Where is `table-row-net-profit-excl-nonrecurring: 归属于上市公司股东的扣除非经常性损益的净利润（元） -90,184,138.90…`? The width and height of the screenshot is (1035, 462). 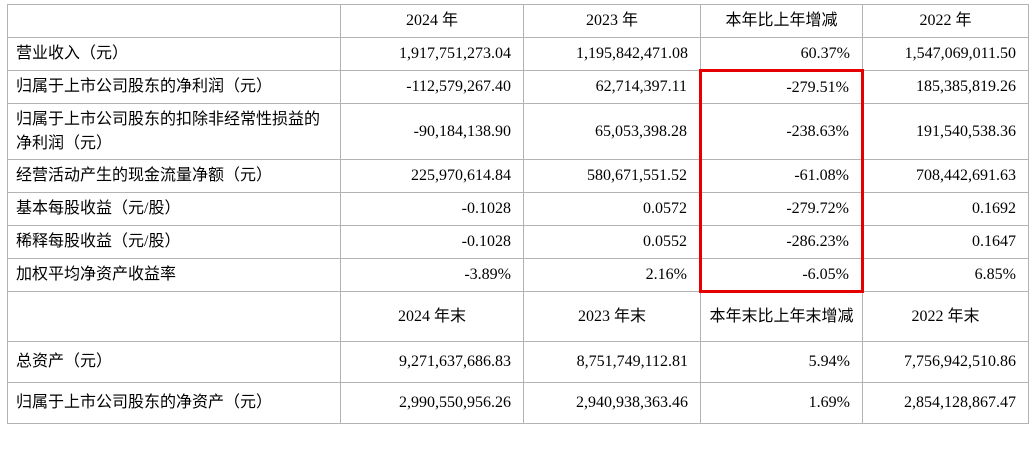 table-row-net-profit-excl-nonrecurring: 归属于上市公司股东的扣除非经常性损益的净利润（元） -90,184,138.90… is located at coordinates (518, 131).